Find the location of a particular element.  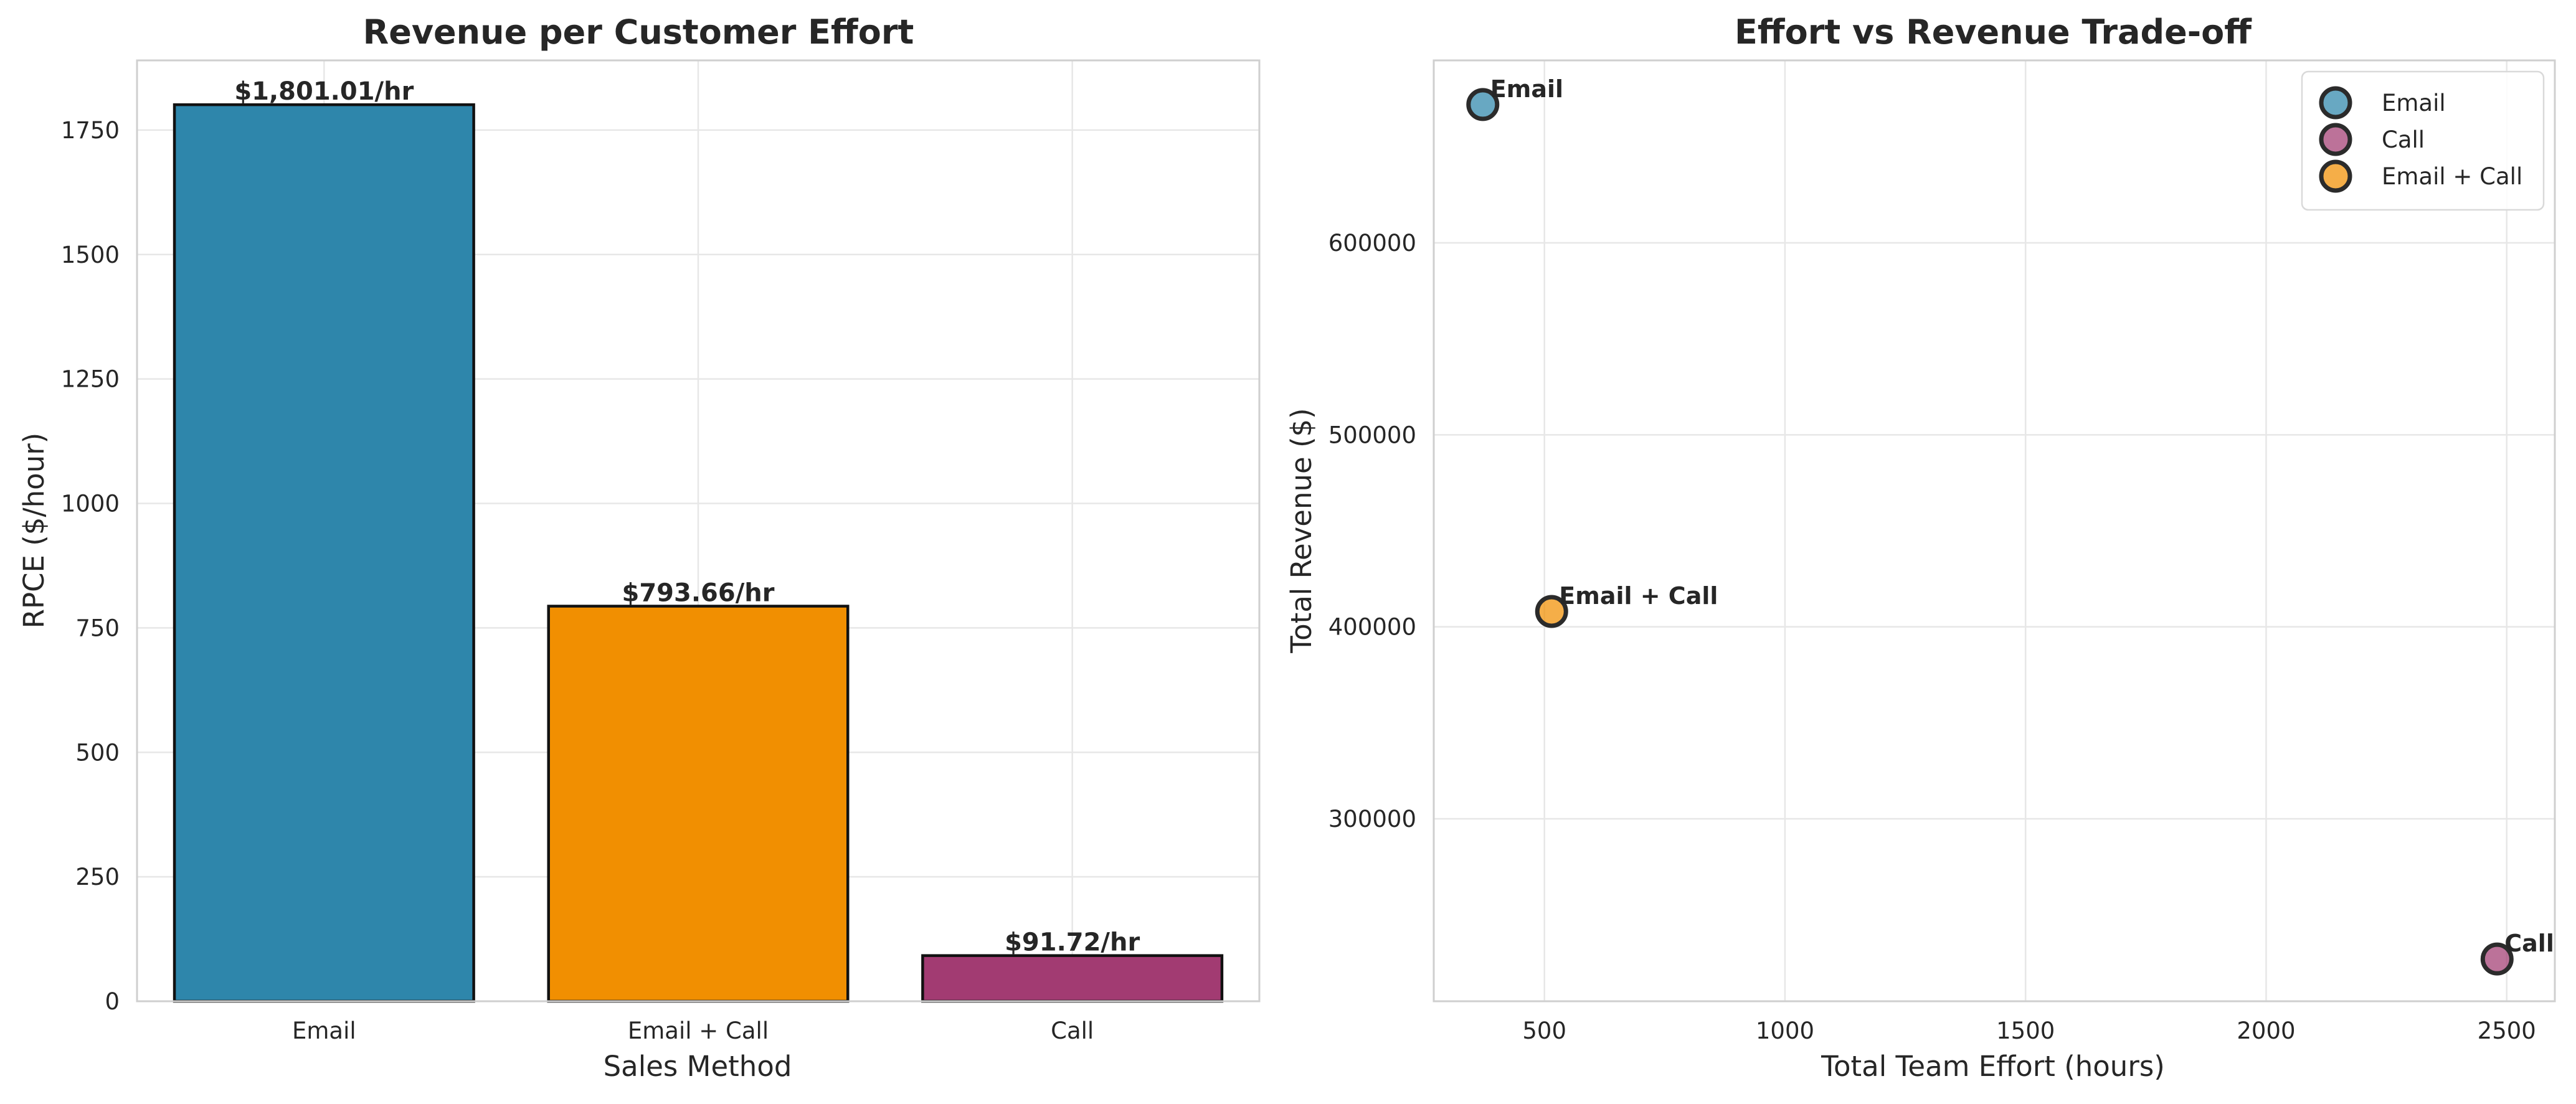

bar-x-tick-label: Email + Call is located at coordinates (699, 1030).